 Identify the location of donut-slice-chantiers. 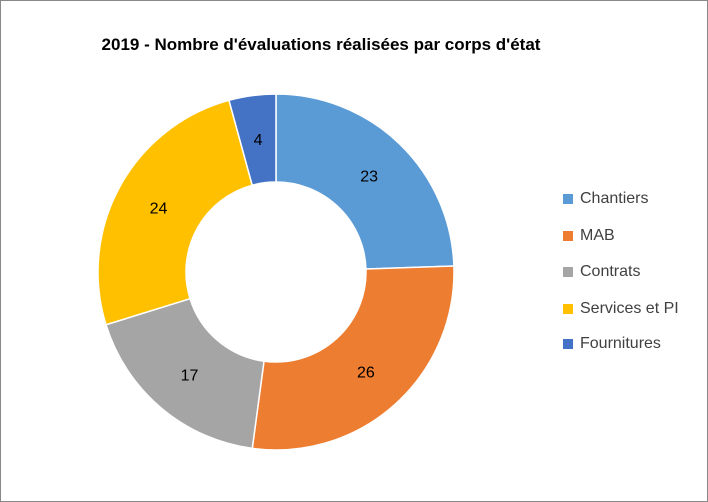
(365, 181).